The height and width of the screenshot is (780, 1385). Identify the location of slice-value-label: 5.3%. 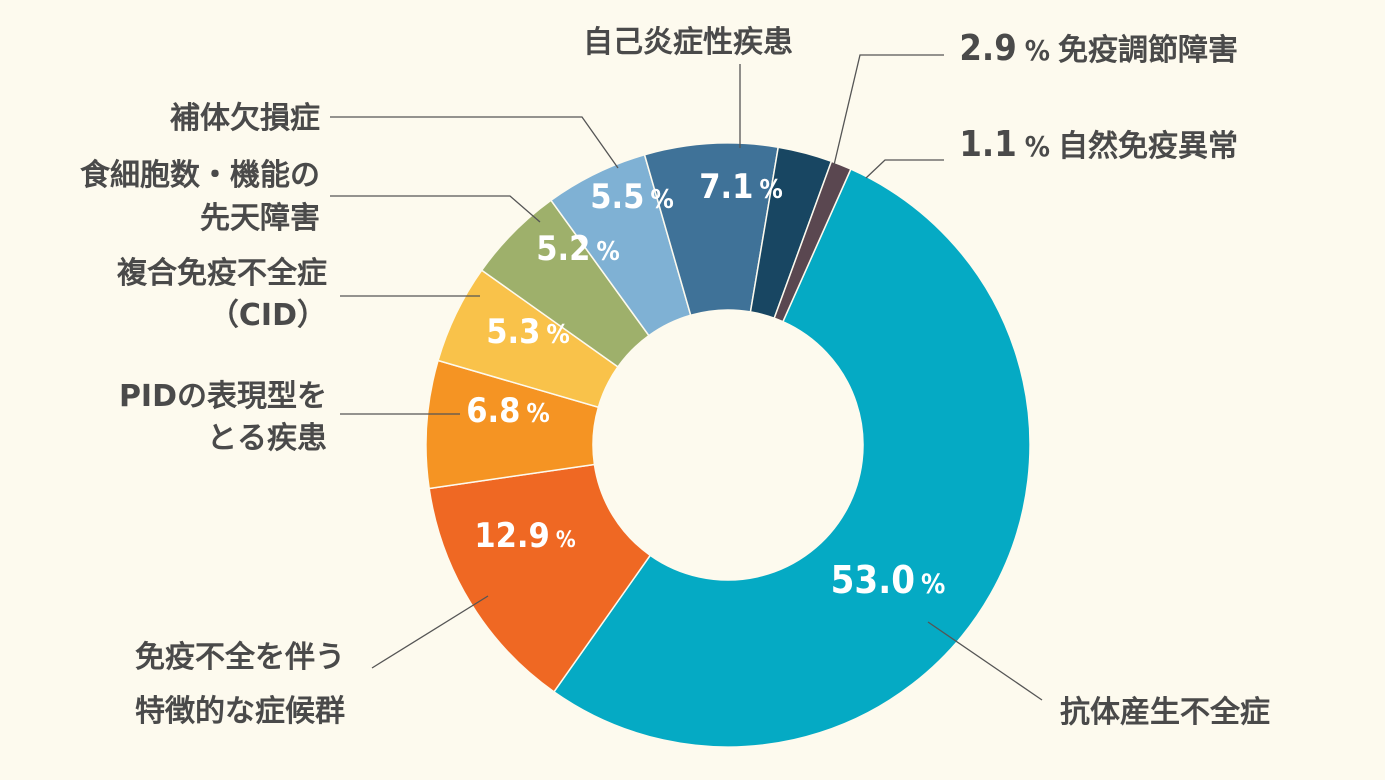
(528, 332).